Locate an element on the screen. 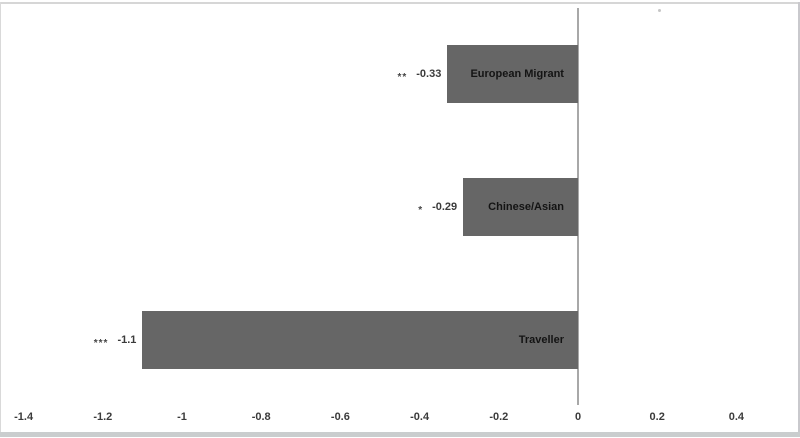  x-tick-label: -1.2 is located at coordinates (103, 417).